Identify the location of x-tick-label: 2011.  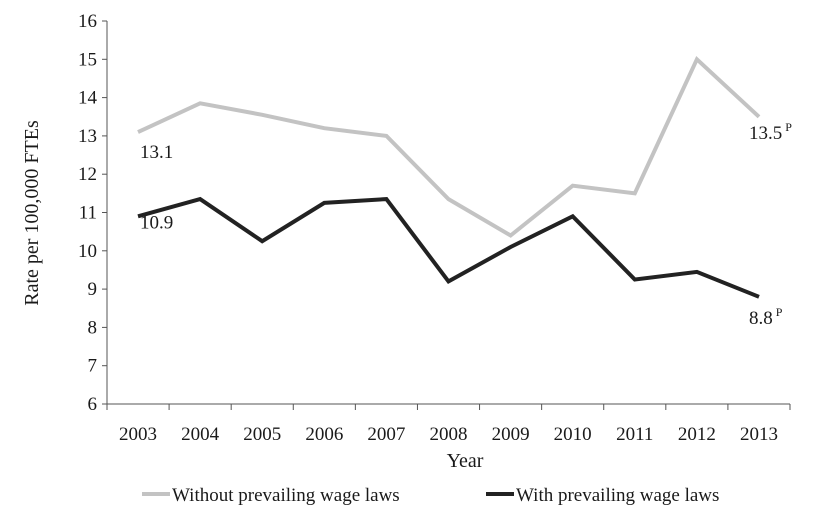
(634, 434).